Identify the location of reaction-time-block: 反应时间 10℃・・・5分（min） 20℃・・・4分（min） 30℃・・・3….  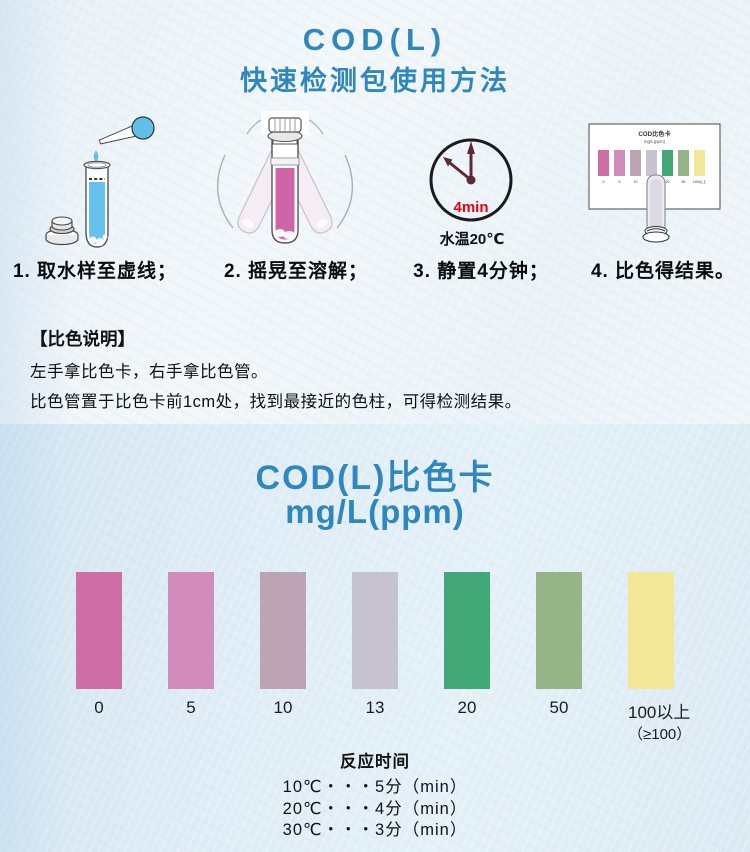
(375, 795).